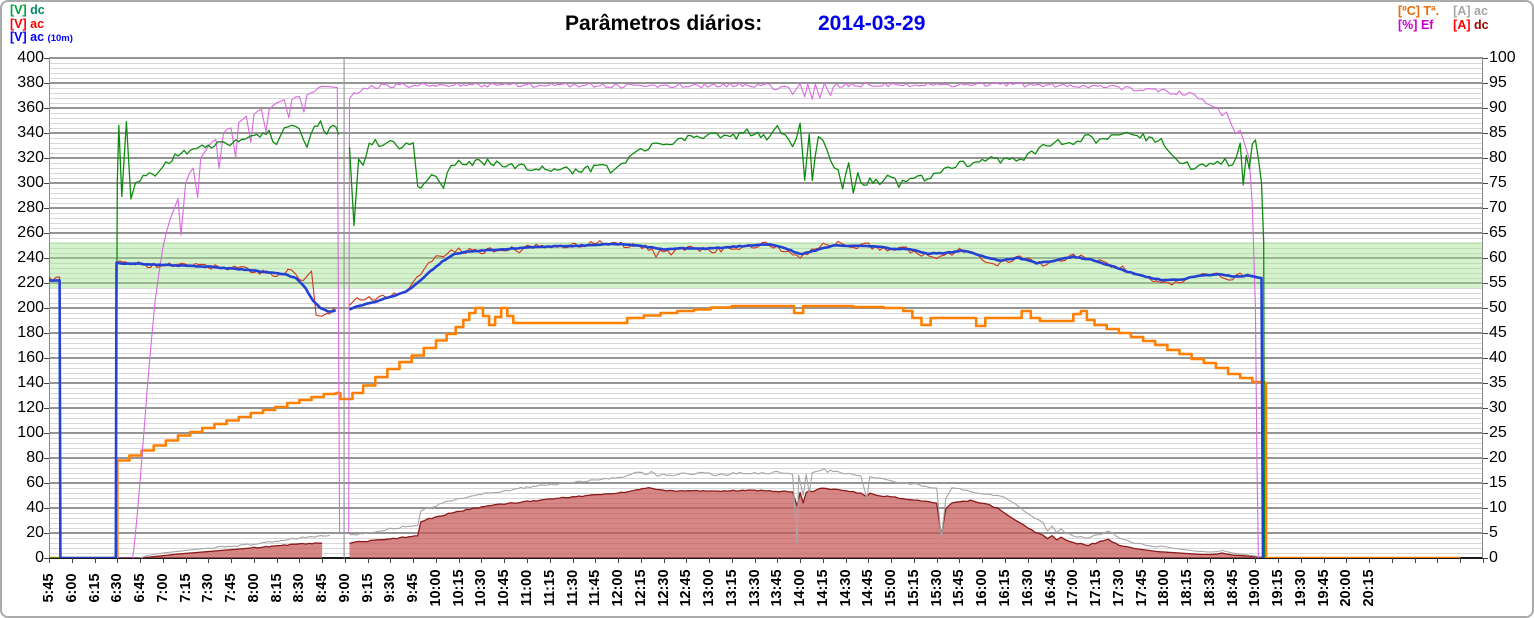 Image resolution: width=1534 pixels, height=618 pixels. Describe the element at coordinates (766, 264) in the screenshot. I see `voltage-tolerance-band` at that location.